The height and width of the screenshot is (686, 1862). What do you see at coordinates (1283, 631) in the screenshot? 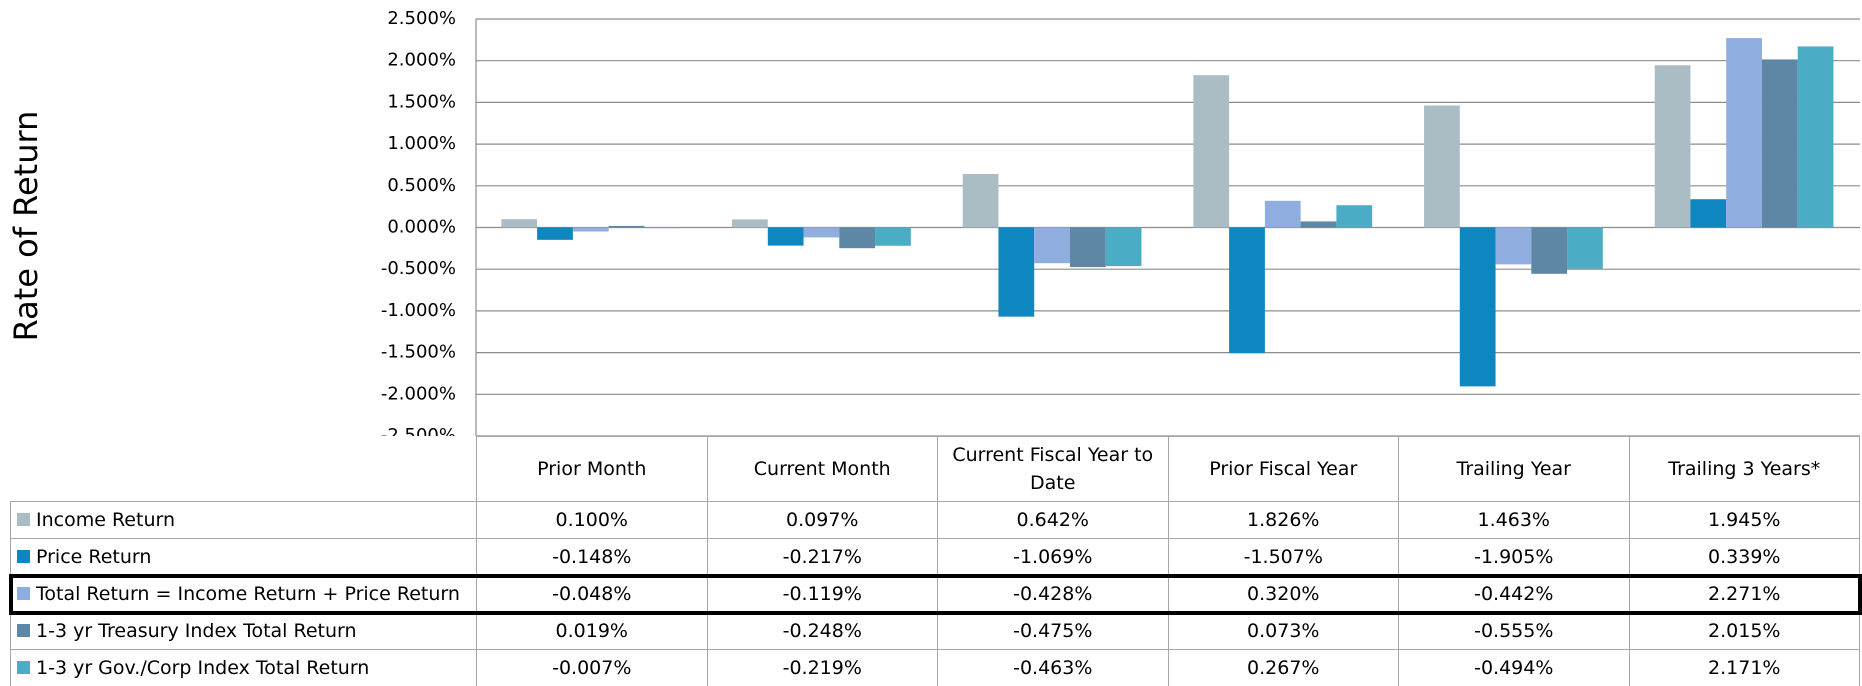
I see `value-label: 0.073%` at bounding box center [1283, 631].